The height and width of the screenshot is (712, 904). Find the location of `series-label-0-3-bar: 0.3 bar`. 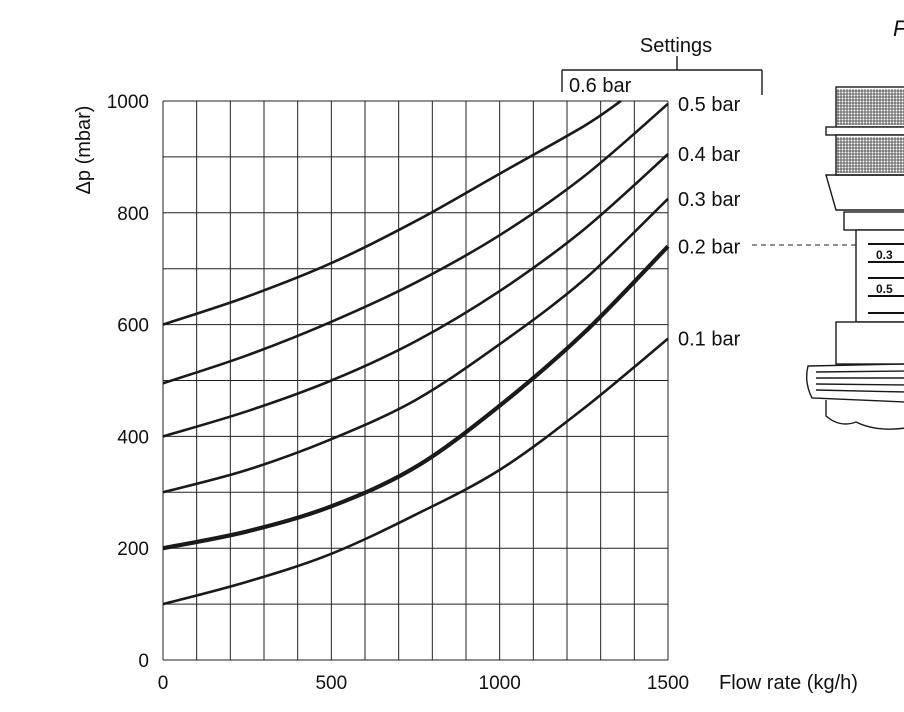

series-label-0-3-bar: 0.3 bar is located at coordinates (709, 200).